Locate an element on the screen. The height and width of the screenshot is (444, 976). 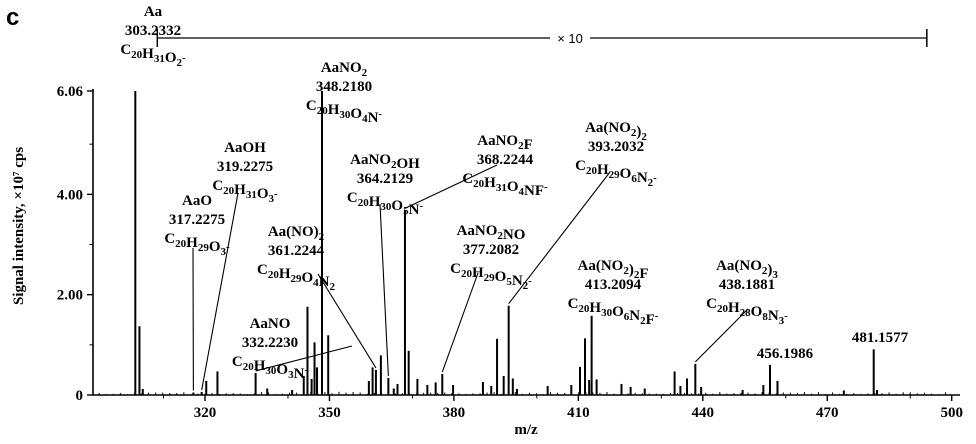
peak-annotation: 456.1986 is located at coordinates (785, 354).